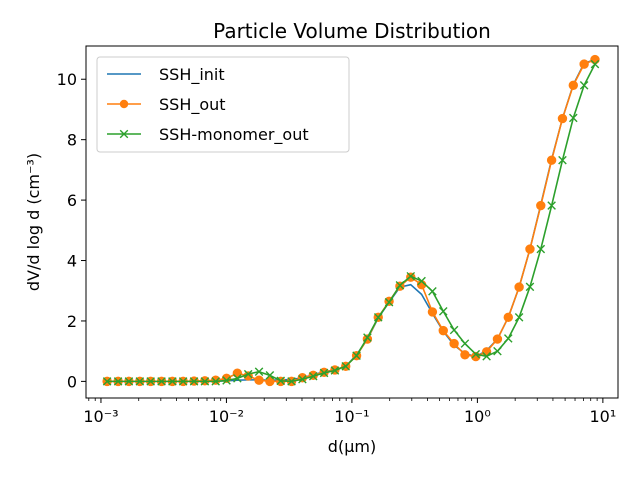 This screenshot has height=480, width=640. What do you see at coordinates (234, 135) in the screenshot?
I see `legend-label: SSH-monomer_out` at bounding box center [234, 135].